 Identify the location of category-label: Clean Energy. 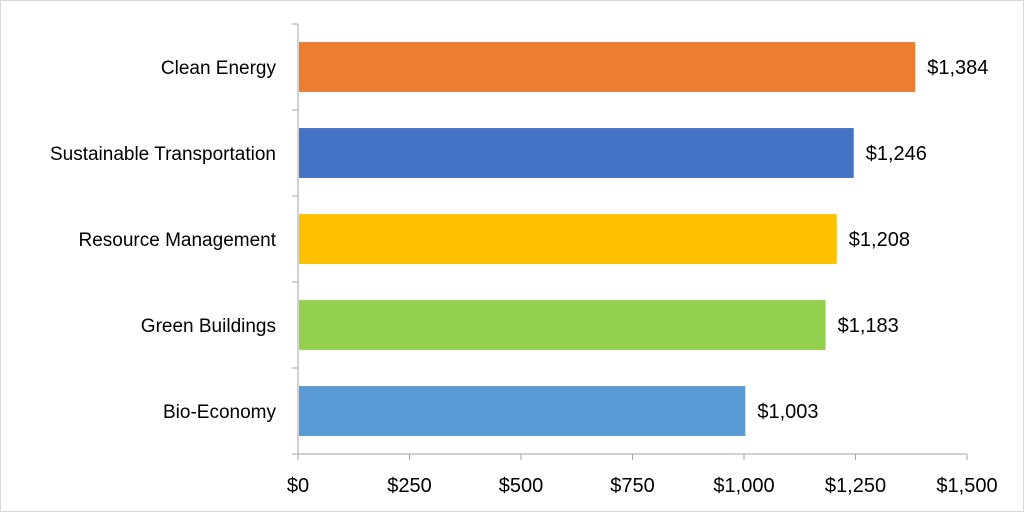
(219, 68).